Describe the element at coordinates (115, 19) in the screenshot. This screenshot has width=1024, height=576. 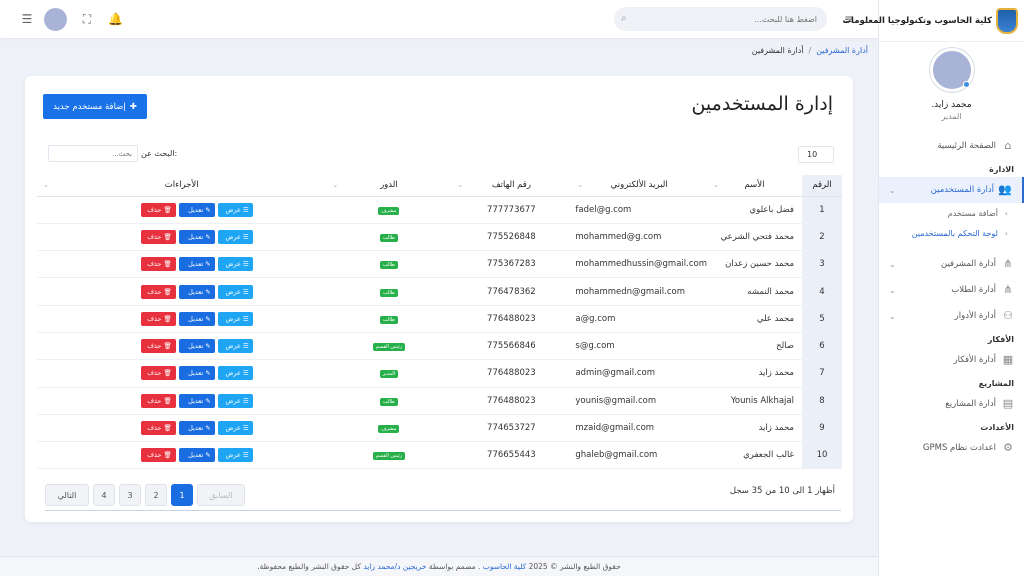
I see `bell-icon: 🔔` at that location.